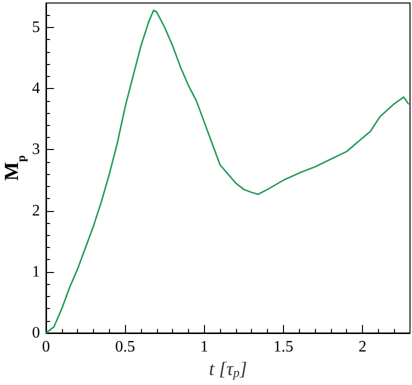 Image resolution: width=412 pixels, height=385 pixels. I want to click on y-tick-label: 4, so click(36, 89).